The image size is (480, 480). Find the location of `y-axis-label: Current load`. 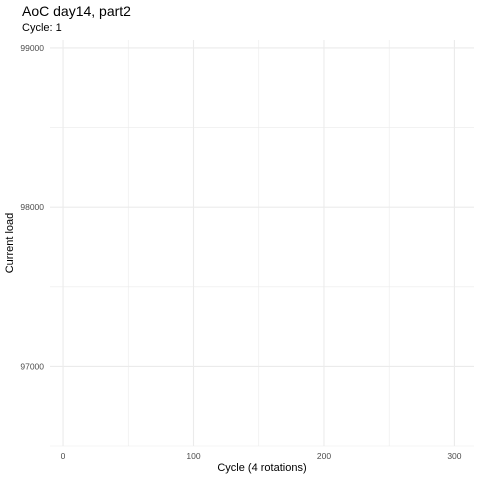

y-axis-label: Current load is located at coordinates (10, 243).